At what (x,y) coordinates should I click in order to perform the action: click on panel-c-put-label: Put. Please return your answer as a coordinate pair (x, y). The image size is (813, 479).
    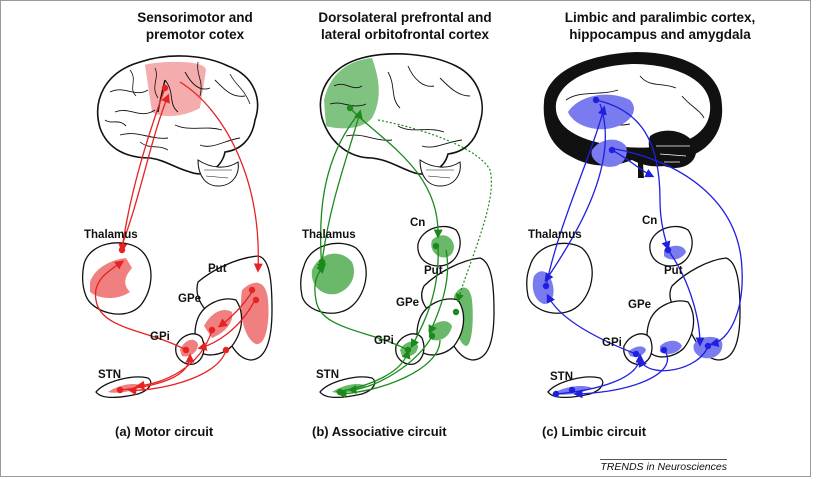
    Looking at the image, I should click on (673, 271).